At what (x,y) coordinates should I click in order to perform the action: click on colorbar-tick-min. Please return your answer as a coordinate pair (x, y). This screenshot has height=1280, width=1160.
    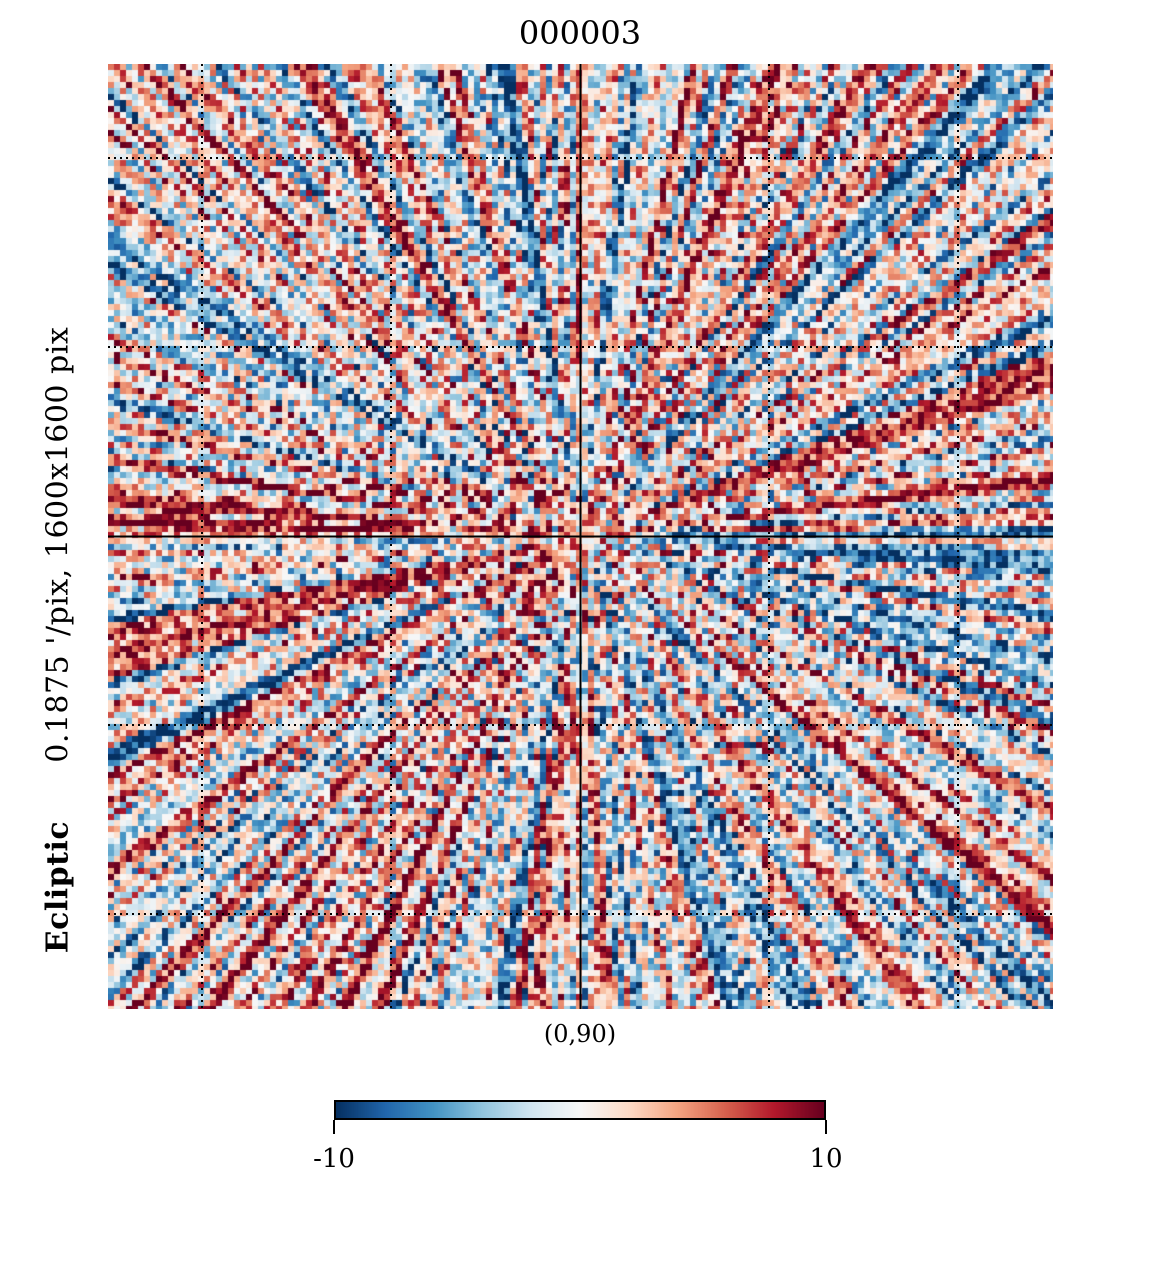
    Looking at the image, I should click on (334, 1127).